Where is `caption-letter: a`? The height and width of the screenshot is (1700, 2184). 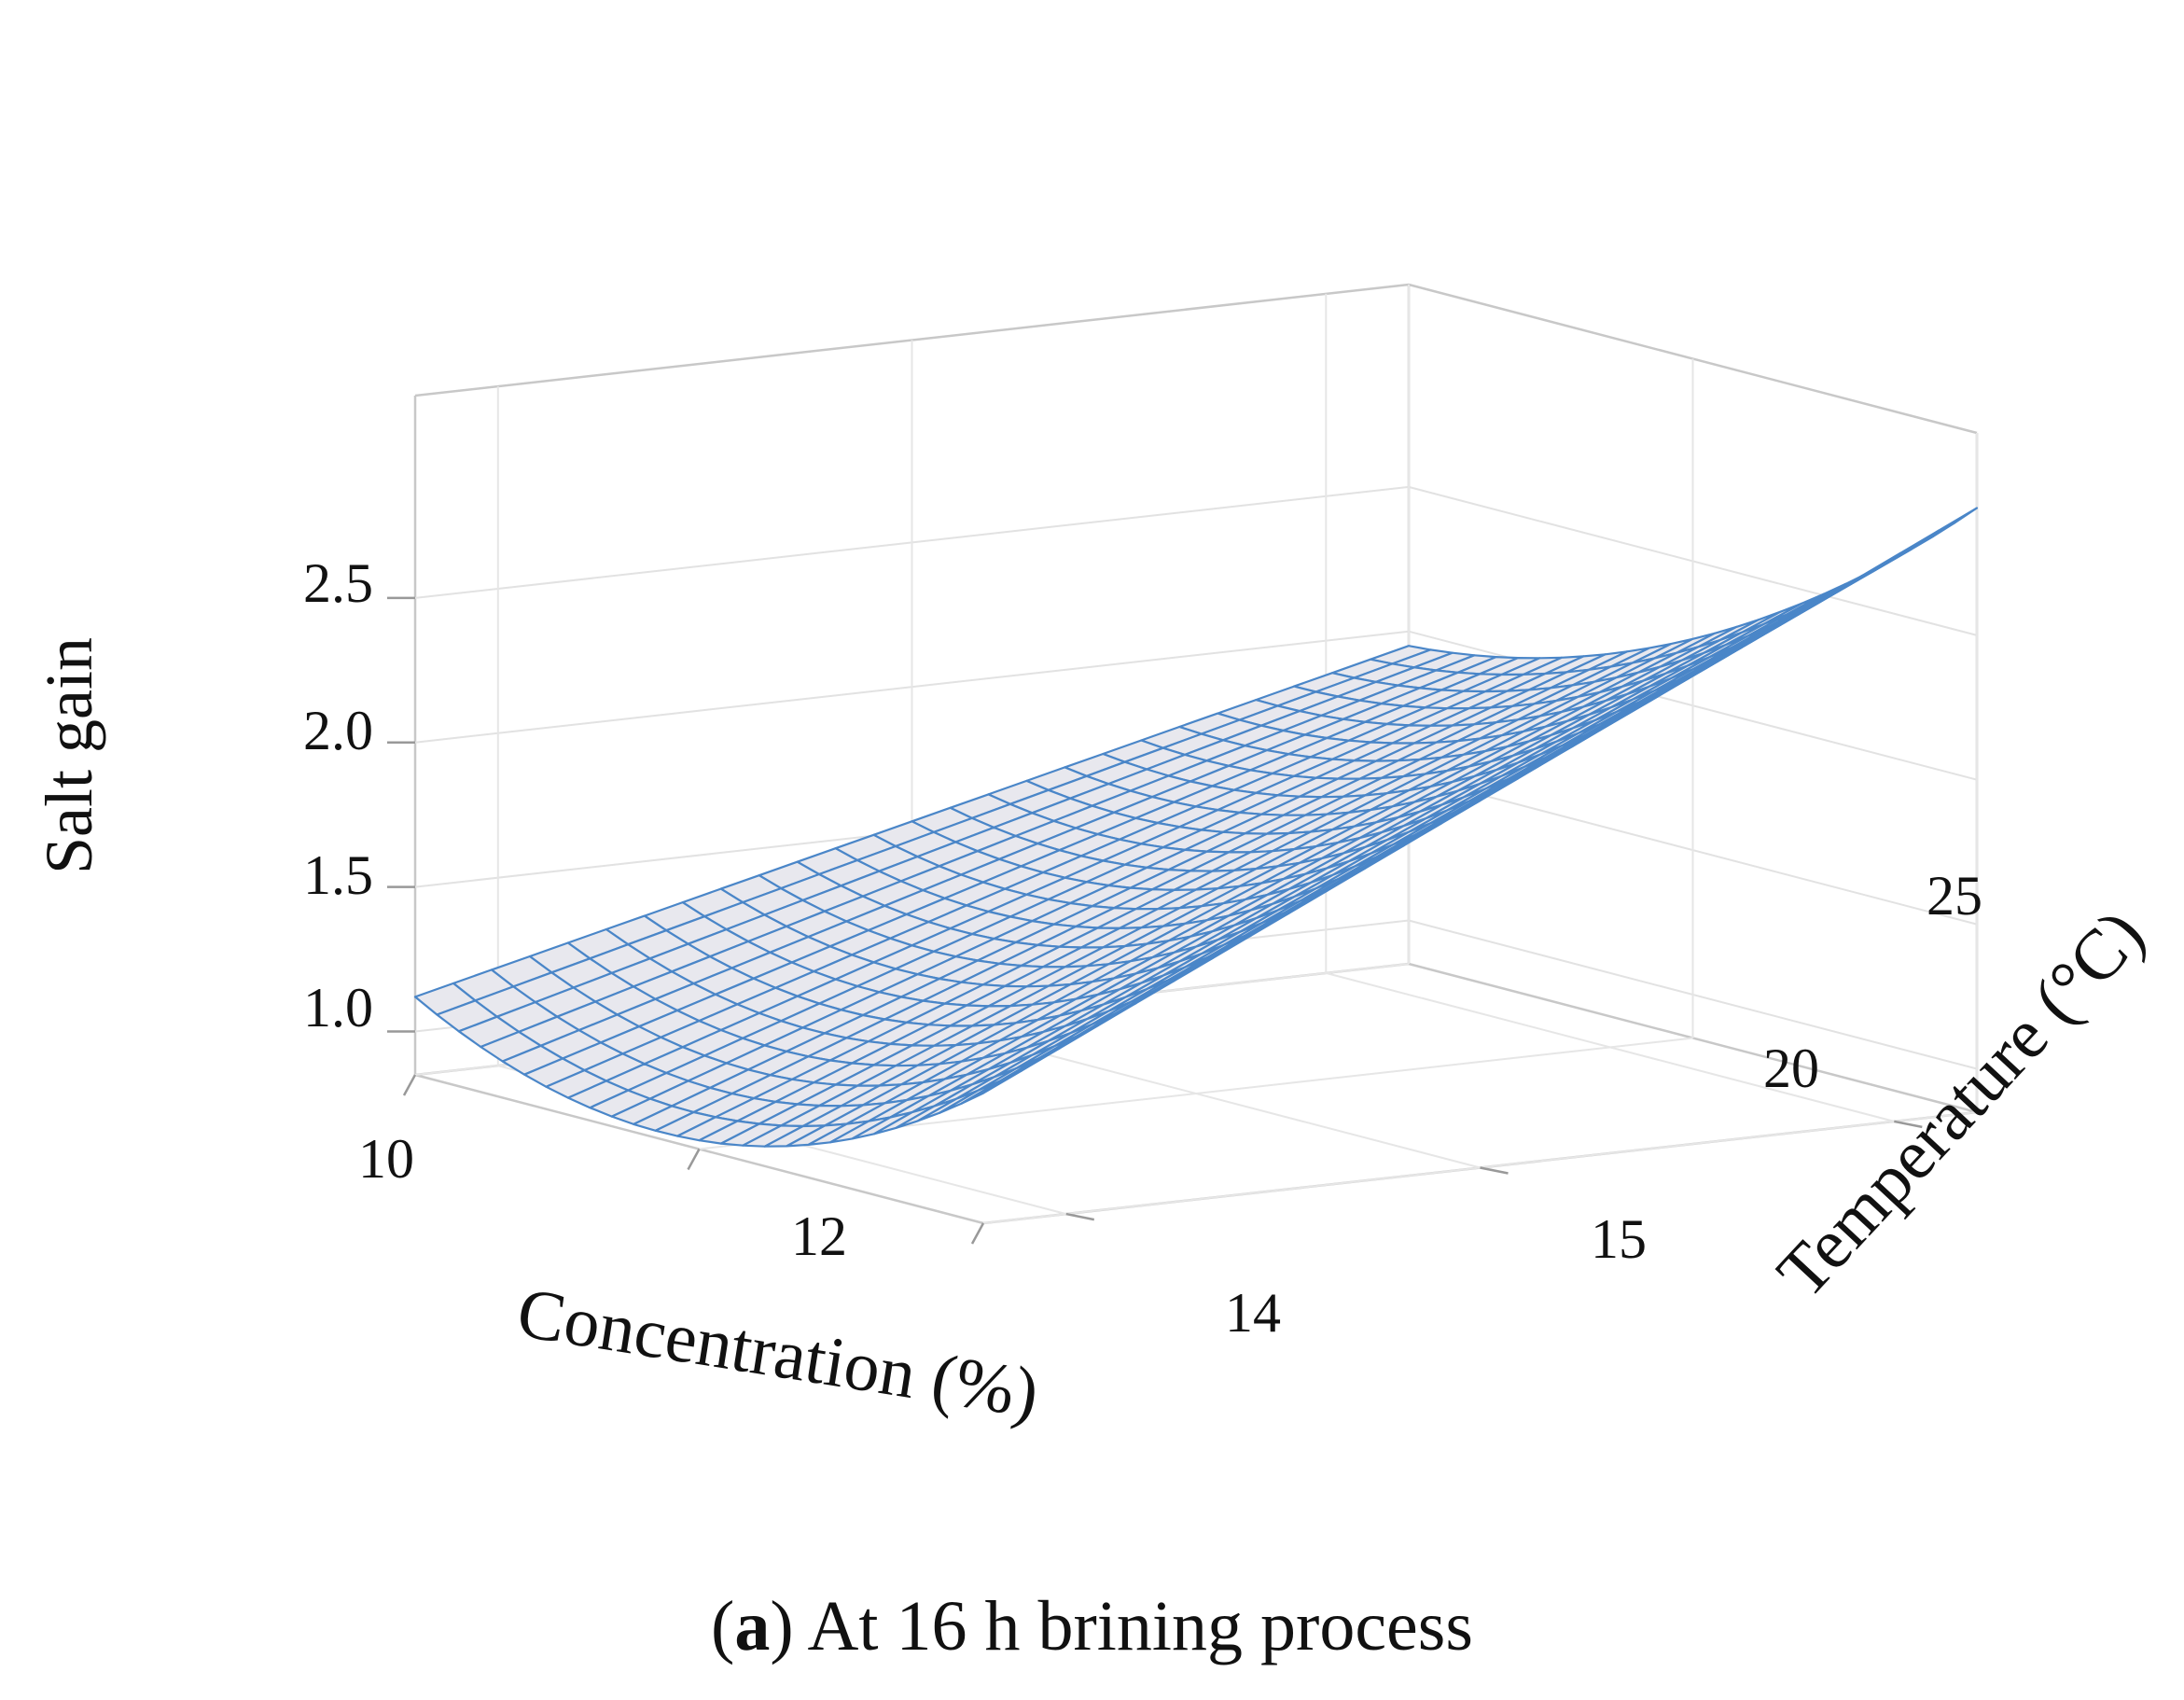 caption-letter: a is located at coordinates (752, 1626).